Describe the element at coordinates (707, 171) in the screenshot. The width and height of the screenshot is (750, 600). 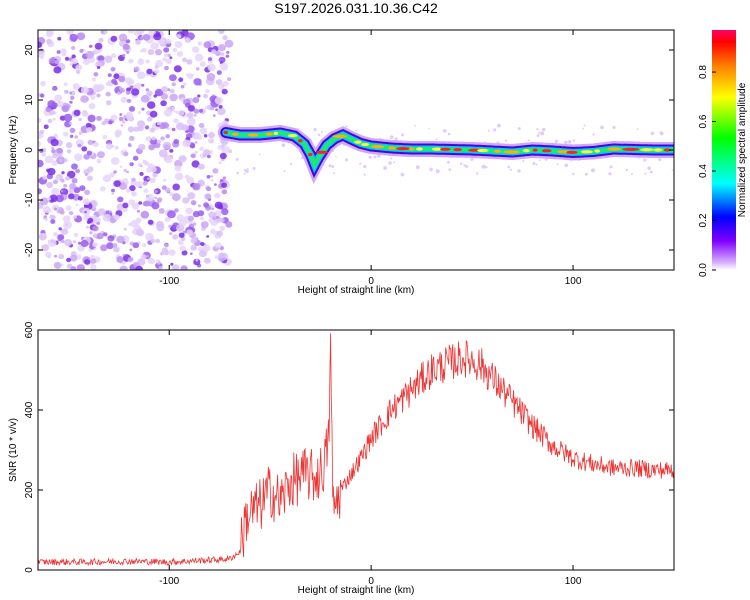
I see `colorbar-ticks: 0.0 0.2 0.4 0.6 0.8` at that location.